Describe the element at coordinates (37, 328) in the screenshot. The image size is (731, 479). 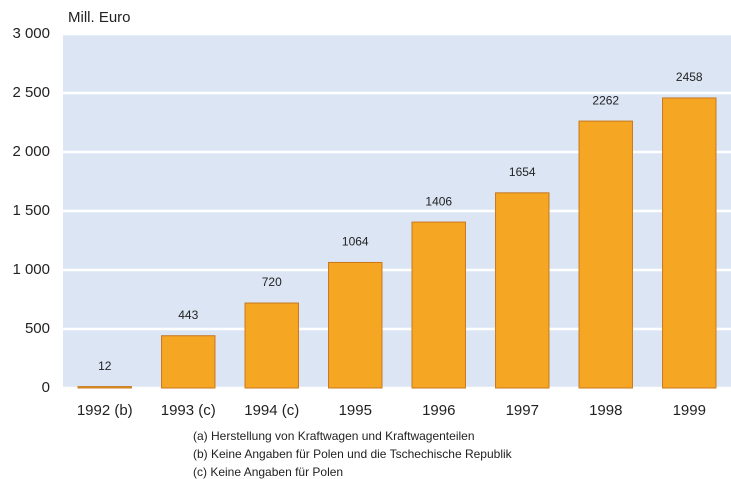
I see `y-tick-label: 500` at that location.